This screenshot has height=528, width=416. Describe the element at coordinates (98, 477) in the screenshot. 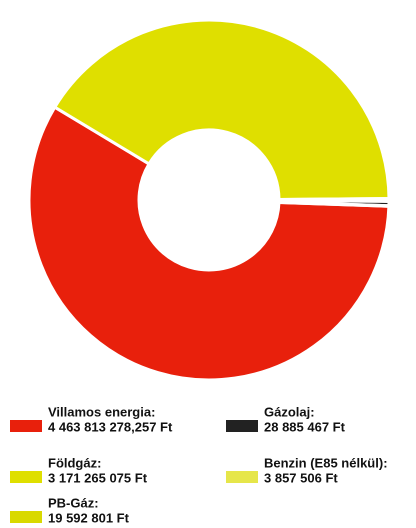

I see `legend-value: 3 171 265 075 Ft` at that location.